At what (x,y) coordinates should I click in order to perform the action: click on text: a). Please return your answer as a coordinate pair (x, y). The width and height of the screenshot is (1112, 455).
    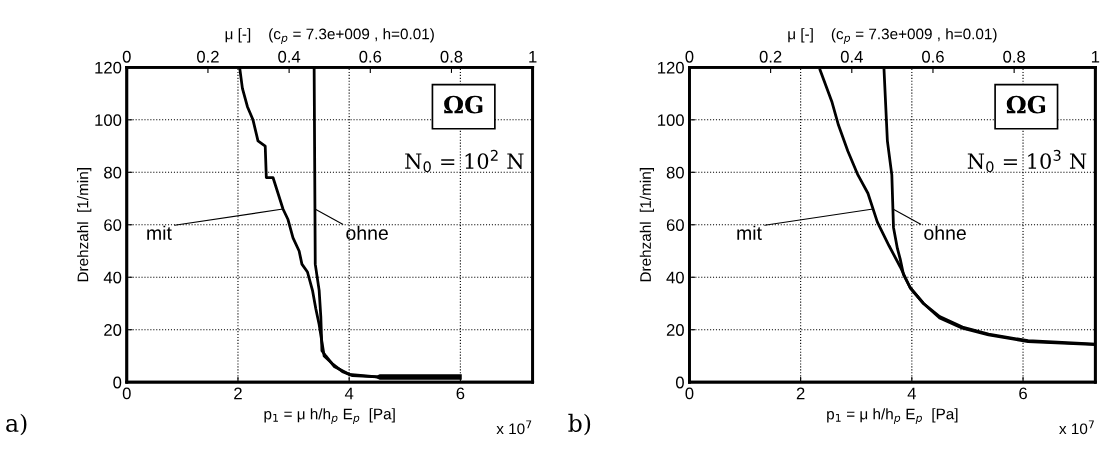
    Looking at the image, I should click on (16, 424).